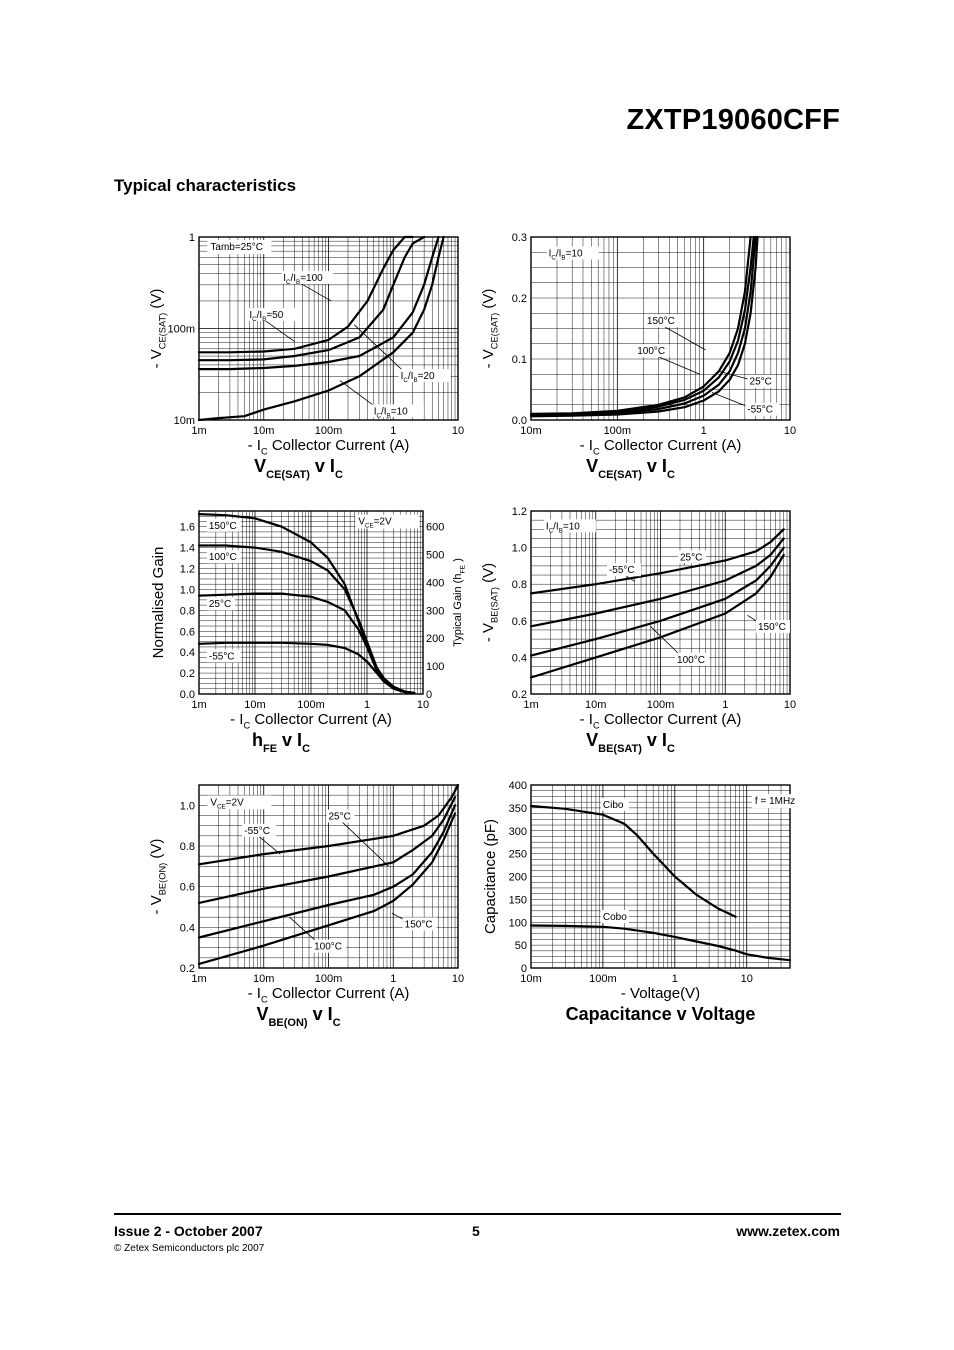  Describe the element at coordinates (426, 376) in the screenshot. I see `text-tail: =20` at that location.